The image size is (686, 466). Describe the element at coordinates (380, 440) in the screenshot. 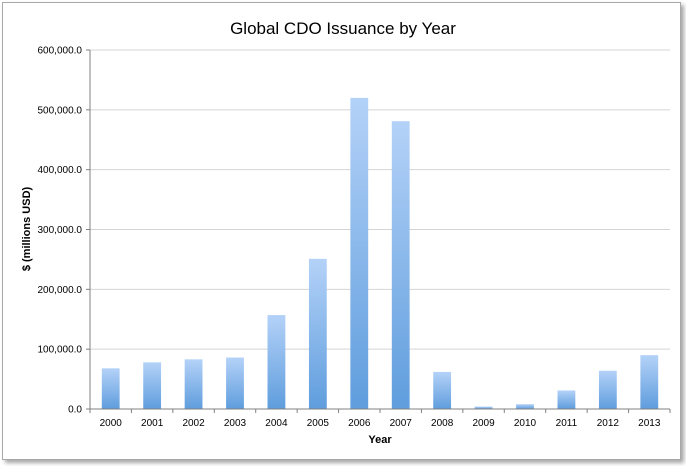

I see `x-axis-label: Year` at that location.